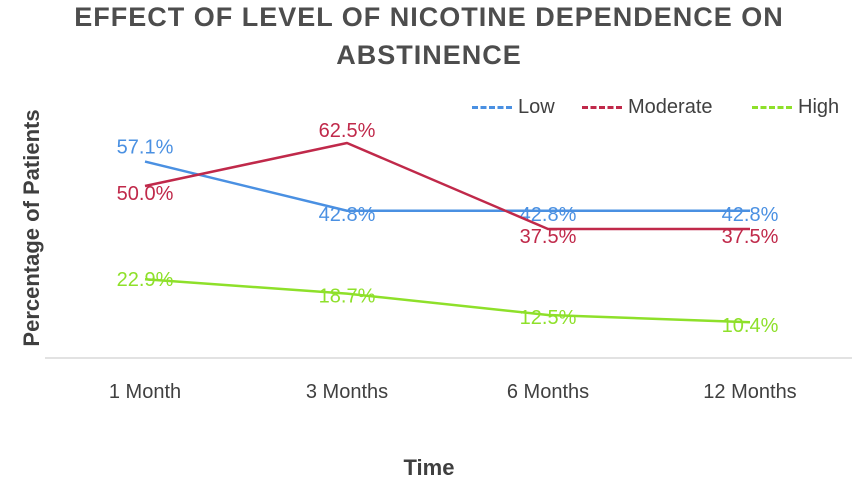 The image size is (858, 481). What do you see at coordinates (819, 107) in the screenshot?
I see `legend-label-high: High` at bounding box center [819, 107].